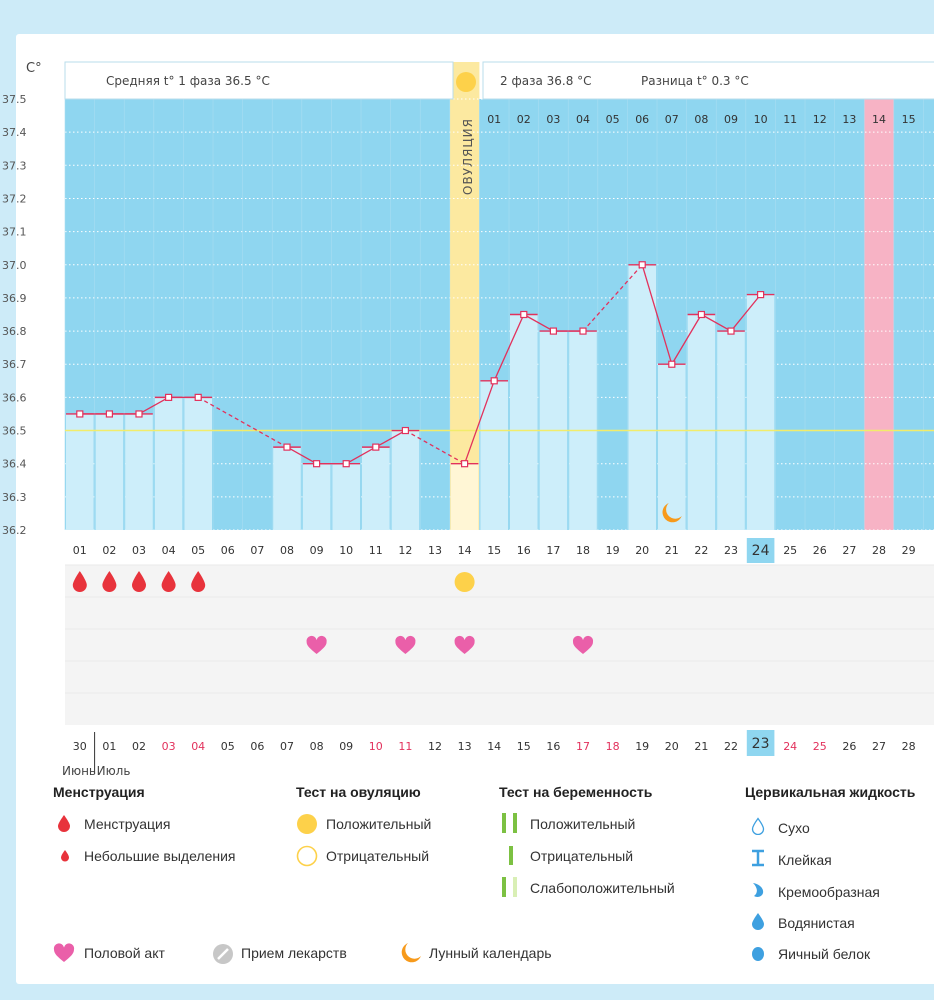 The image size is (934, 1000). What do you see at coordinates (405, 550) in the screenshot?
I see `cycle-day-label: 12` at bounding box center [405, 550].